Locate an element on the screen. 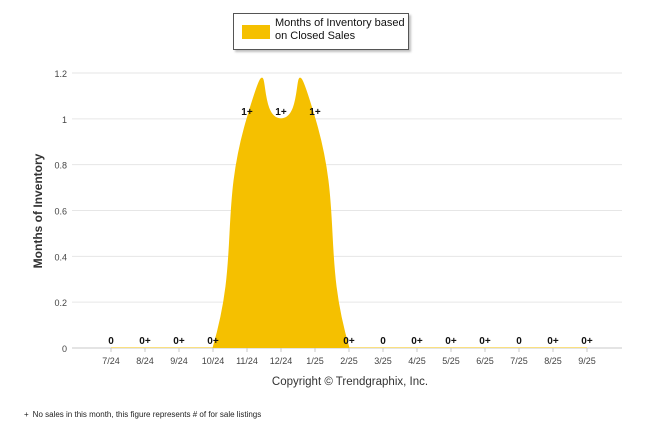 The height and width of the screenshot is (434, 646). y-tick-label: 0.8 is located at coordinates (60, 166).